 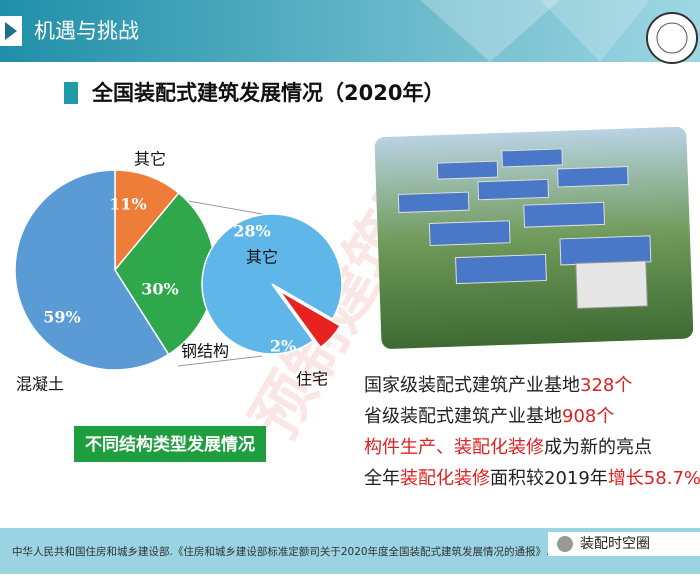 I want to click on connector, so click(x=220, y=361).